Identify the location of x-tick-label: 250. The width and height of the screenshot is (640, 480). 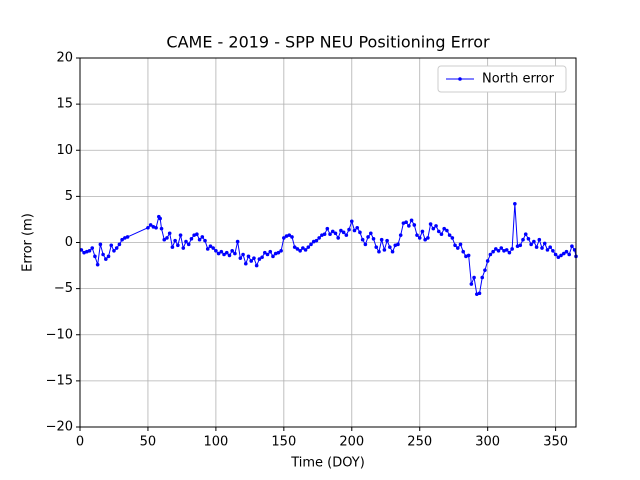
(419, 442).